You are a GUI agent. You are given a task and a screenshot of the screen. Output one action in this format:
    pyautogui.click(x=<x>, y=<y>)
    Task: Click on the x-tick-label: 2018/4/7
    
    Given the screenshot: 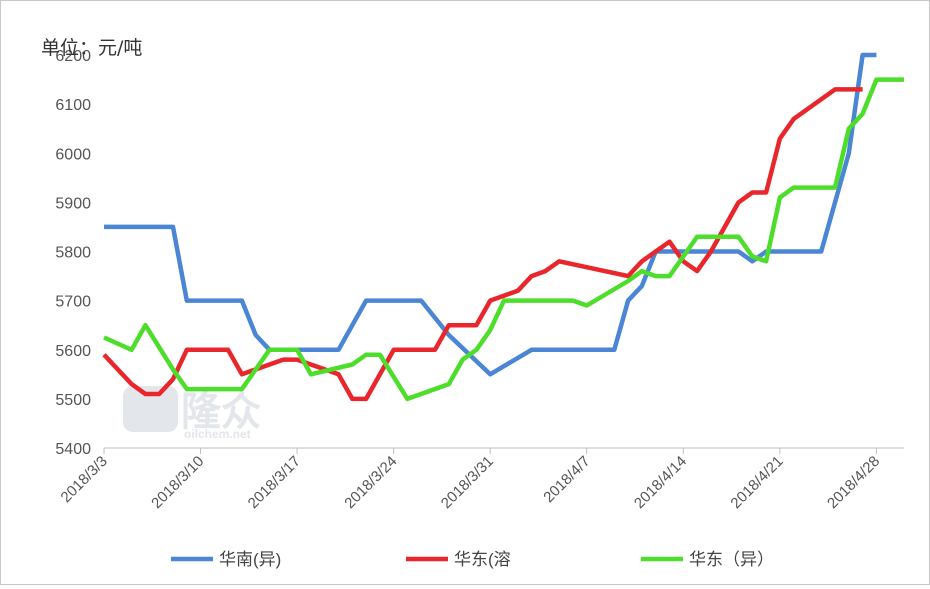 What is the action you would take?
    pyautogui.click(x=566, y=479)
    